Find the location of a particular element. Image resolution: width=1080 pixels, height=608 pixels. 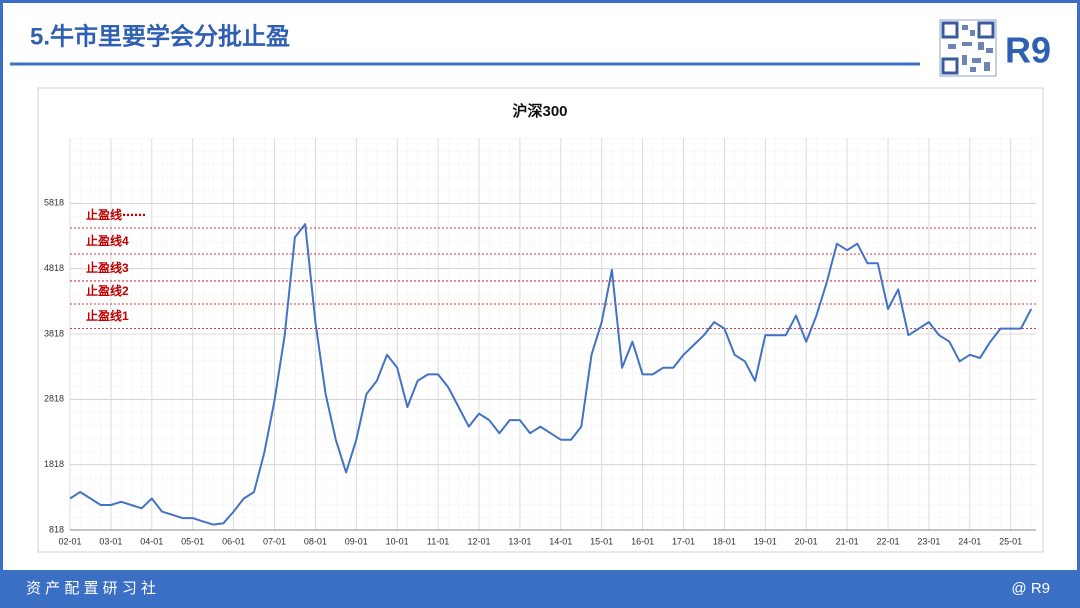

qr-code is located at coordinates (968, 48).